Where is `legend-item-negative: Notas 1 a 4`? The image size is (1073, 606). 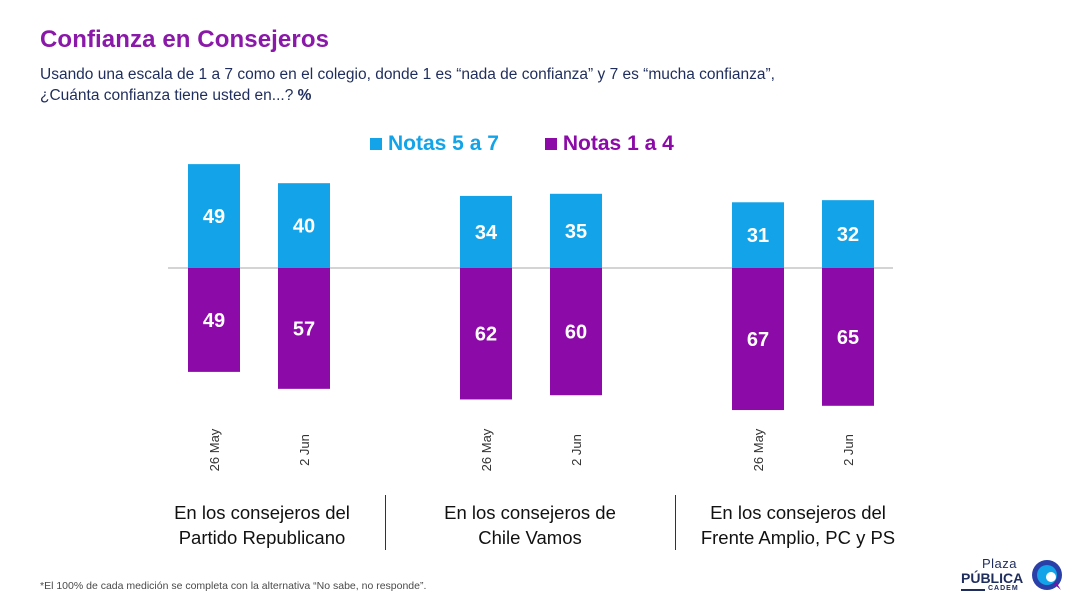 legend-item-negative: Notas 1 a 4 is located at coordinates (609, 144).